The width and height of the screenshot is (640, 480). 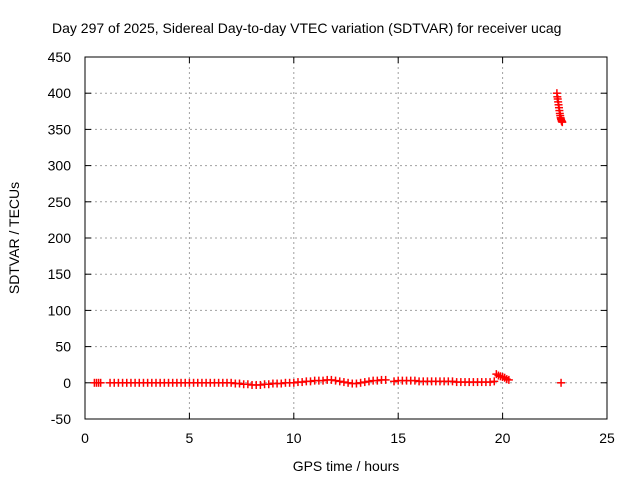 What do you see at coordinates (398, 438) in the screenshot?
I see `x-tick-label: 15` at bounding box center [398, 438].